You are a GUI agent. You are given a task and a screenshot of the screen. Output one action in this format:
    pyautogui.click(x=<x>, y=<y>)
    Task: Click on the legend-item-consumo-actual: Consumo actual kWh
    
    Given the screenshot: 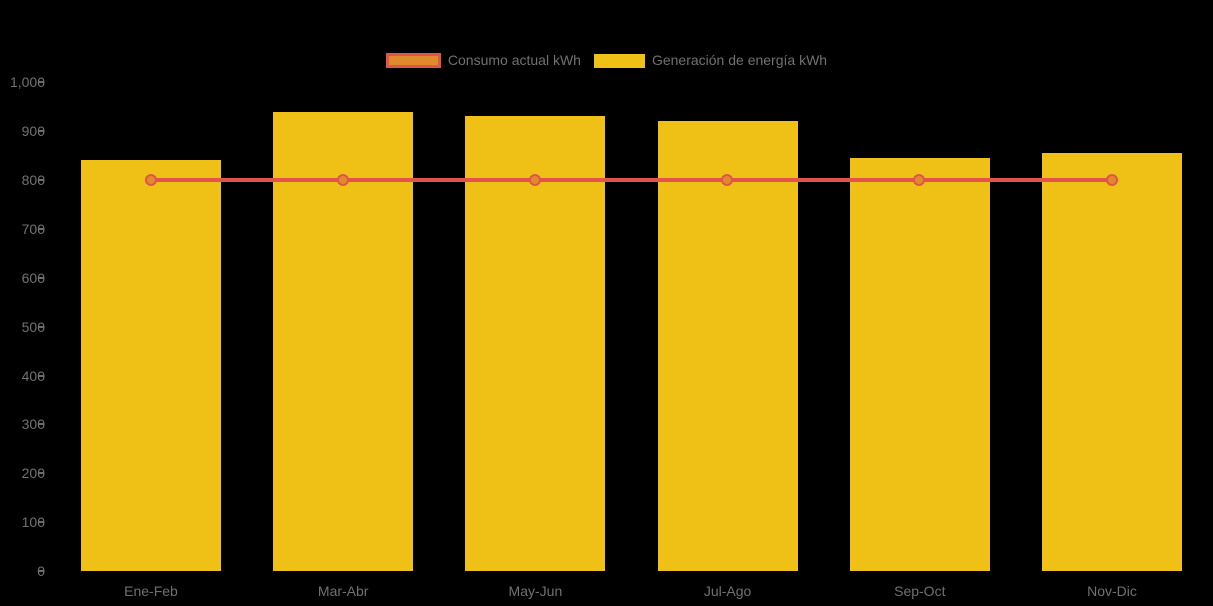 What is the action you would take?
    pyautogui.click(x=483, y=60)
    